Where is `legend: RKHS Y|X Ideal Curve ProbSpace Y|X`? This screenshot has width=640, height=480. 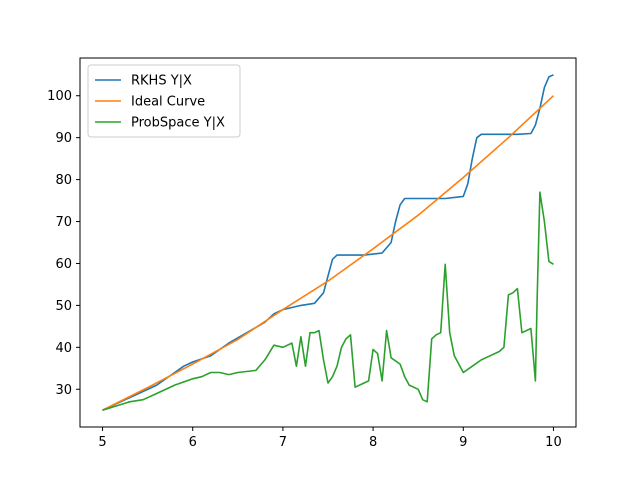
legend: RKHS Y|X Ideal Curve ProbSpace Y|X is located at coordinates (164, 101).